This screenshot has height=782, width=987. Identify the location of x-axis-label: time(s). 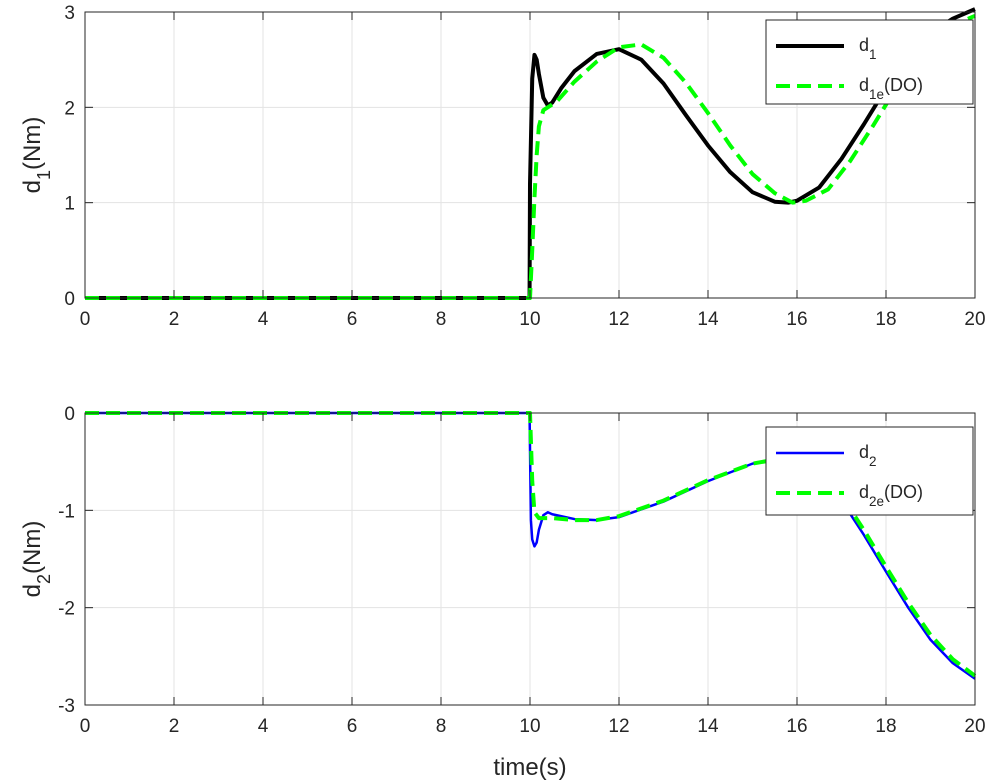
(529, 767).